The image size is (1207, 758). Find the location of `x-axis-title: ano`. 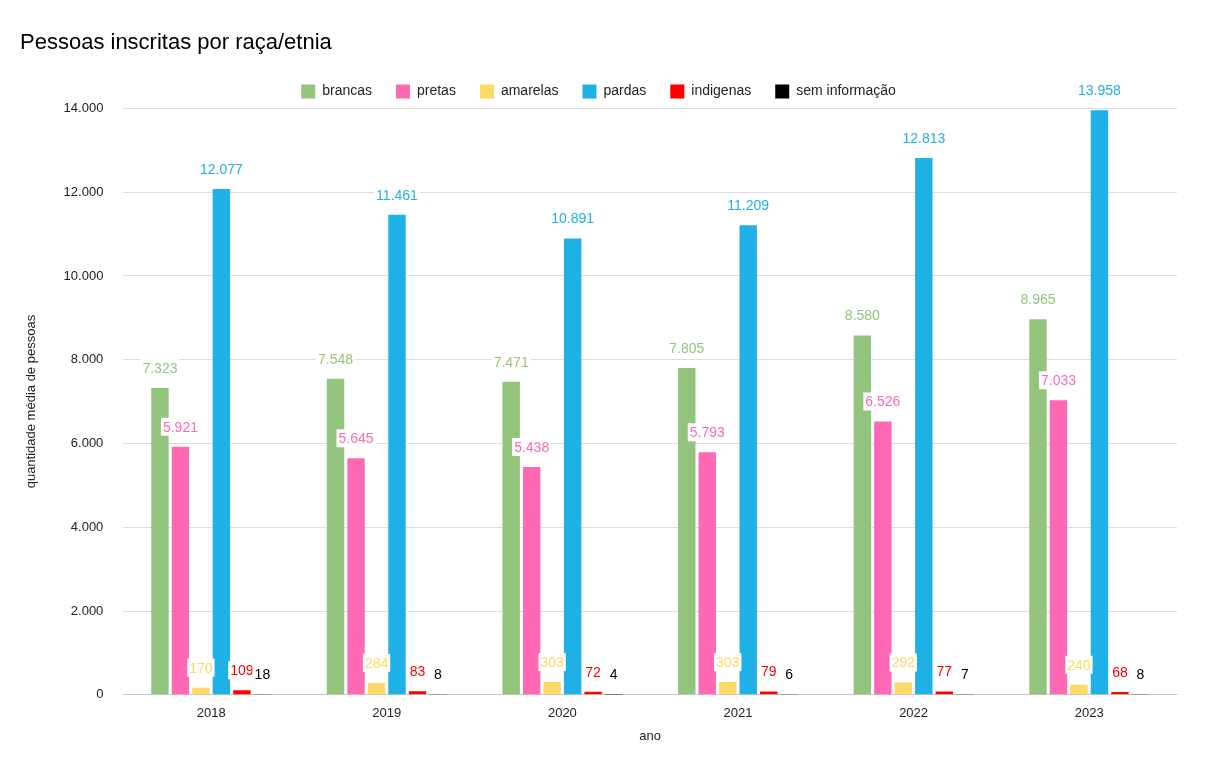

x-axis-title: ano is located at coordinates (650, 735).